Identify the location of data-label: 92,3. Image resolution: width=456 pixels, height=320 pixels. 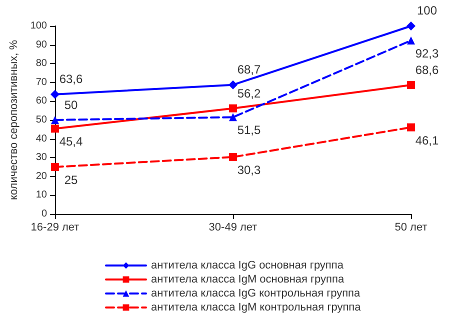
(427, 53).